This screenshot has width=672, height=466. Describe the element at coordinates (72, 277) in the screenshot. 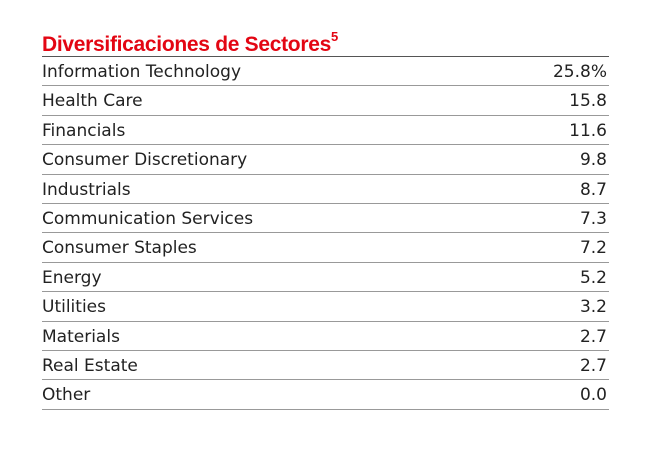

I see `sector-label: Energy` at that location.